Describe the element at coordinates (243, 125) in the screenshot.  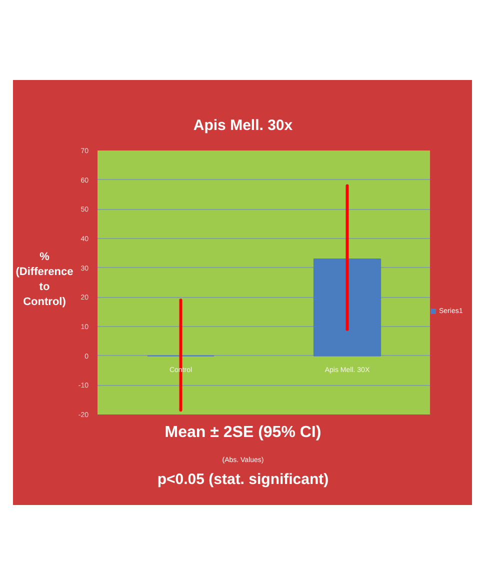
I see `chart-title: Apis Mell. 30x` at that location.